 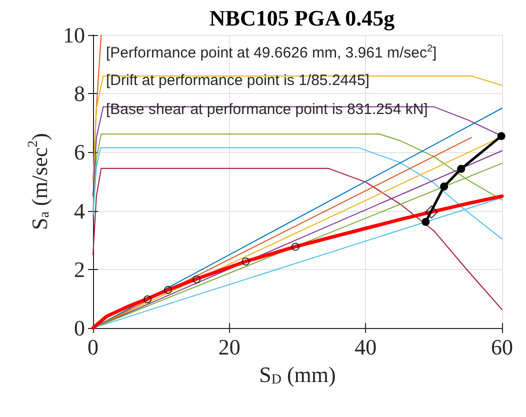 What do you see at coordinates (365, 347) in the screenshot?
I see `x-tick-label: 40` at bounding box center [365, 347].